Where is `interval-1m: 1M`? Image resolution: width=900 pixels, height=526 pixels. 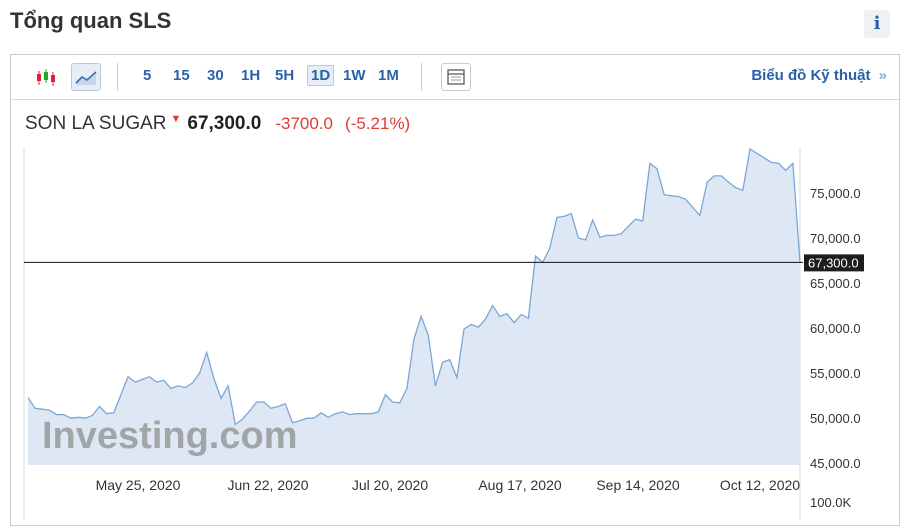 interval-1m: 1M is located at coordinates (388, 75).